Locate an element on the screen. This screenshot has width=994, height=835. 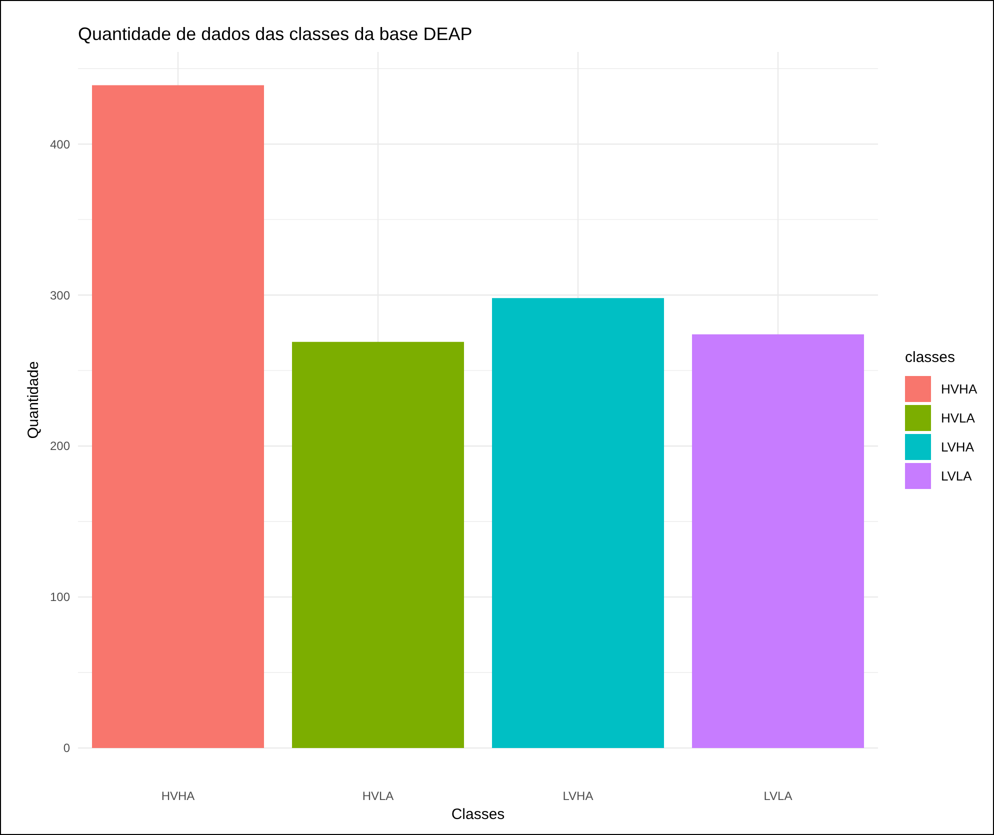
legend-label: HVLA is located at coordinates (958, 418).